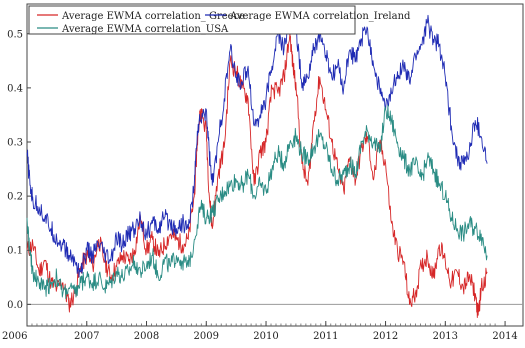 The image size is (525, 348). I want to click on x-tick-label: 2011, so click(325, 336).